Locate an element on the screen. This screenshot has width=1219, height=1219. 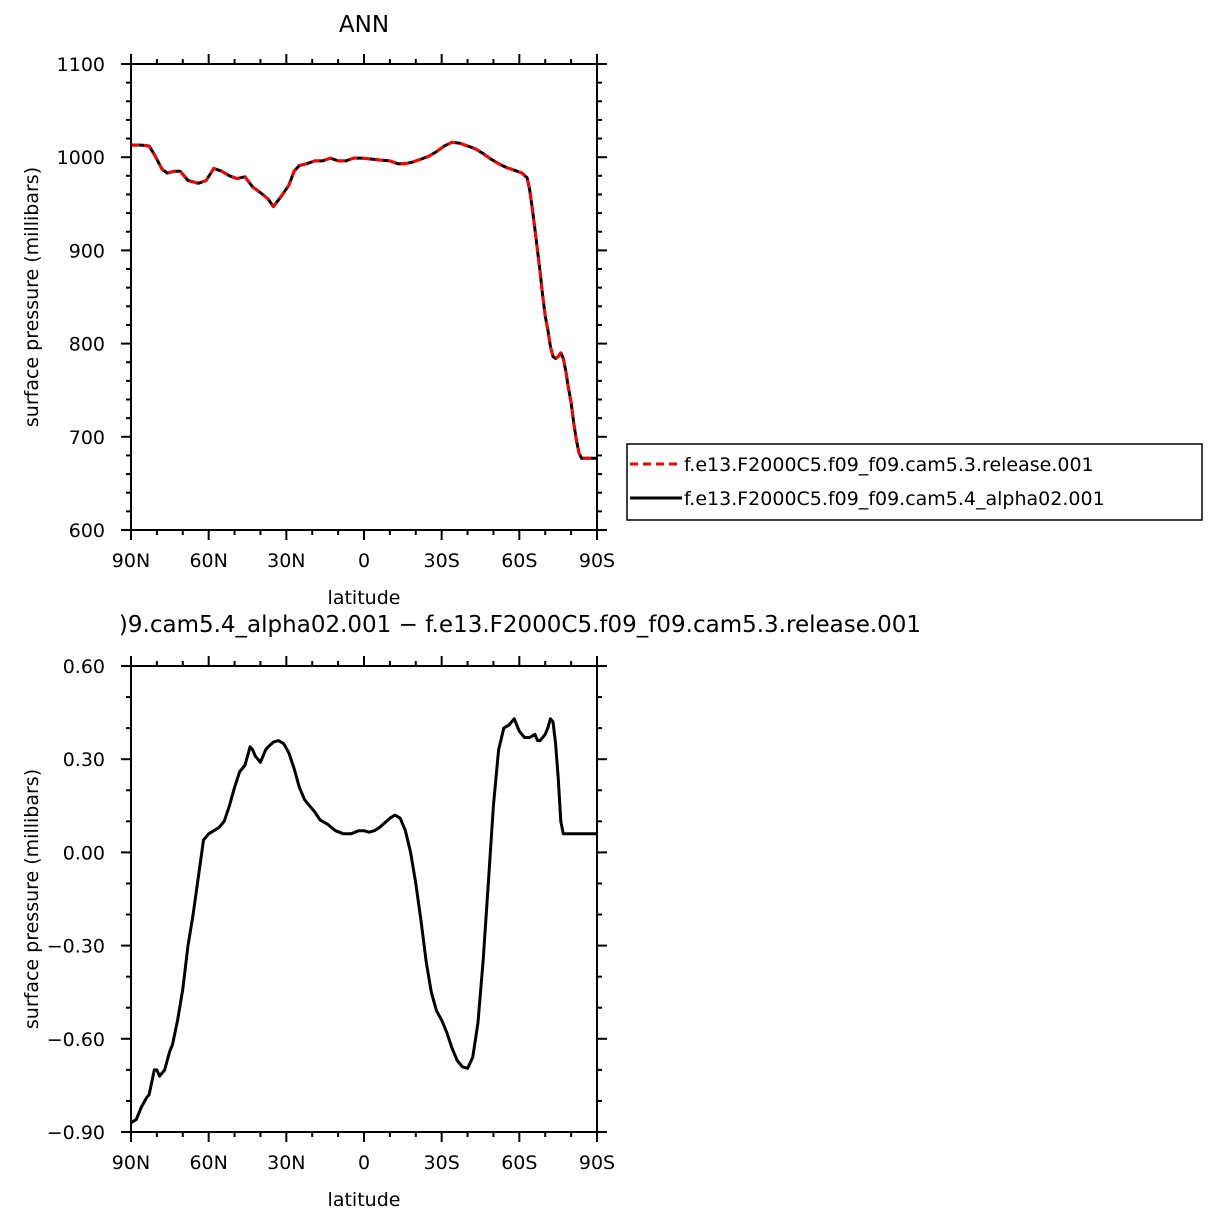
y-tick-label: 600 is located at coordinates (87, 531).